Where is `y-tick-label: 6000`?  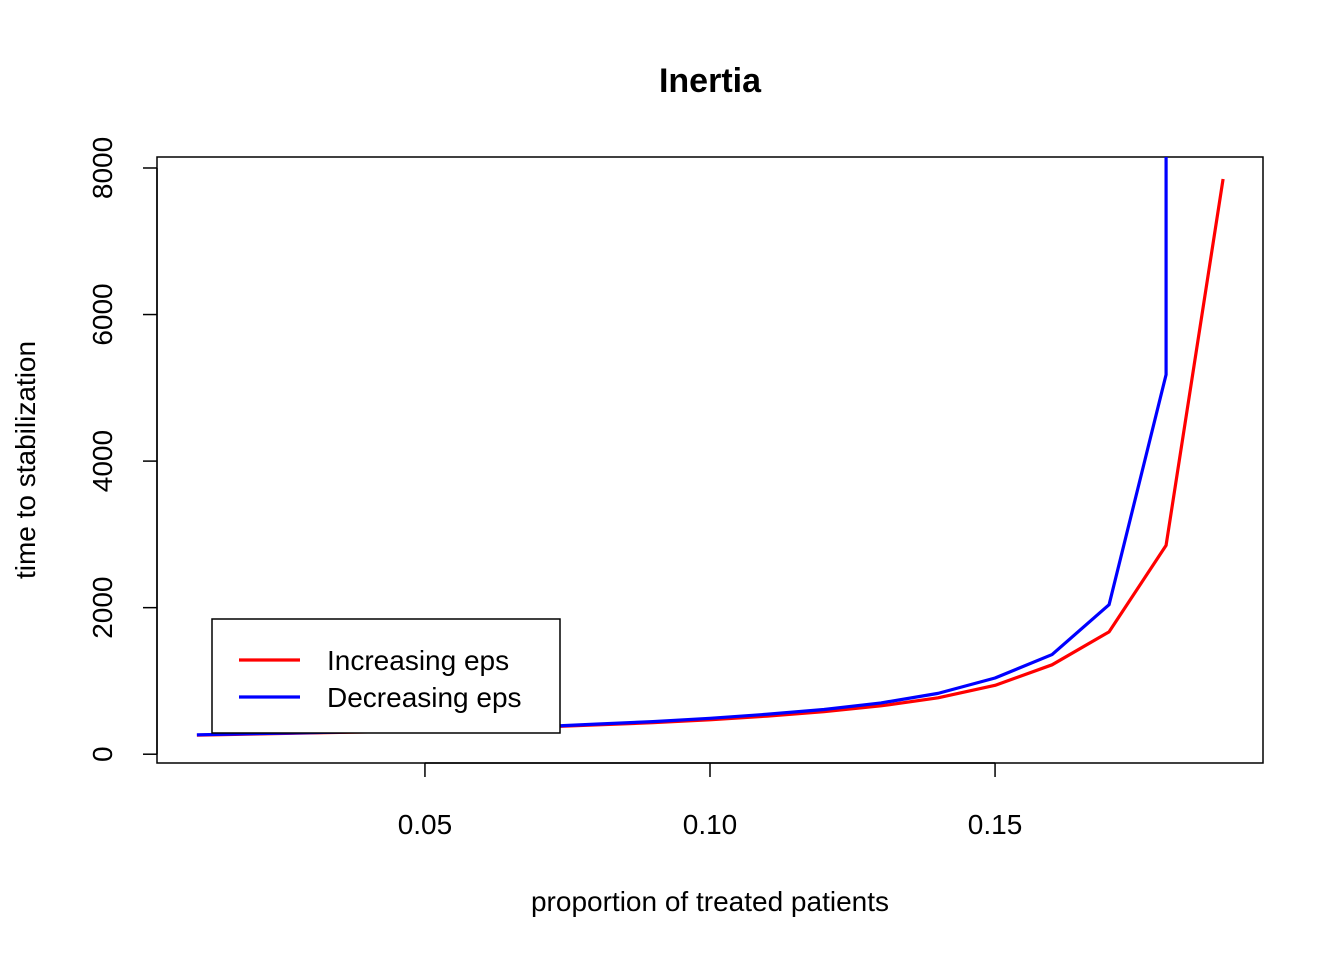 y-tick-label: 6000 is located at coordinates (102, 314).